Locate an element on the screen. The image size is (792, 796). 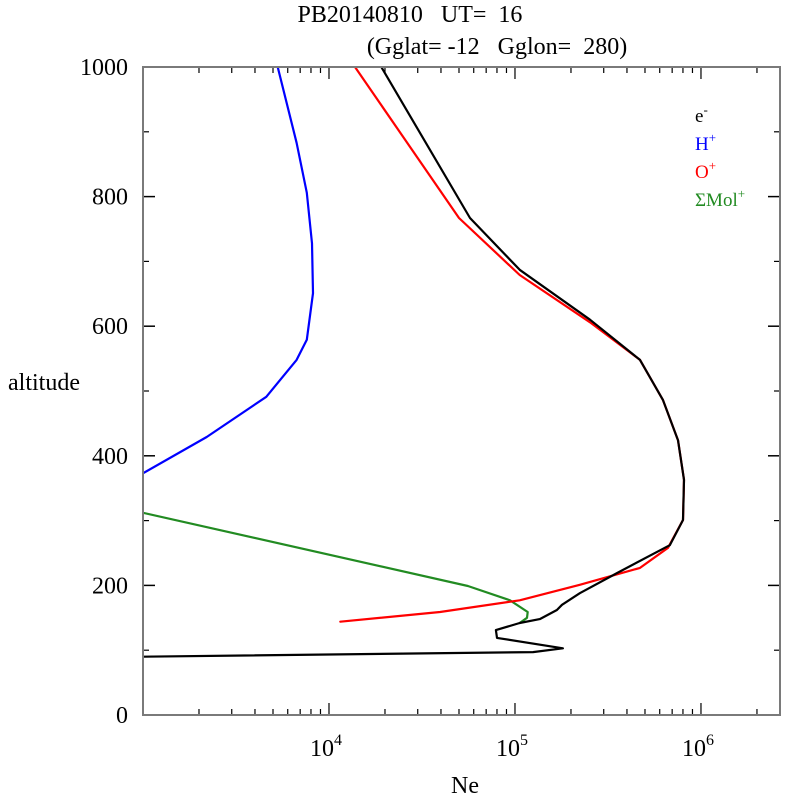
x-tick-labels: 10⁴ 10⁵ 10⁶ is located at coordinates (512, 747).